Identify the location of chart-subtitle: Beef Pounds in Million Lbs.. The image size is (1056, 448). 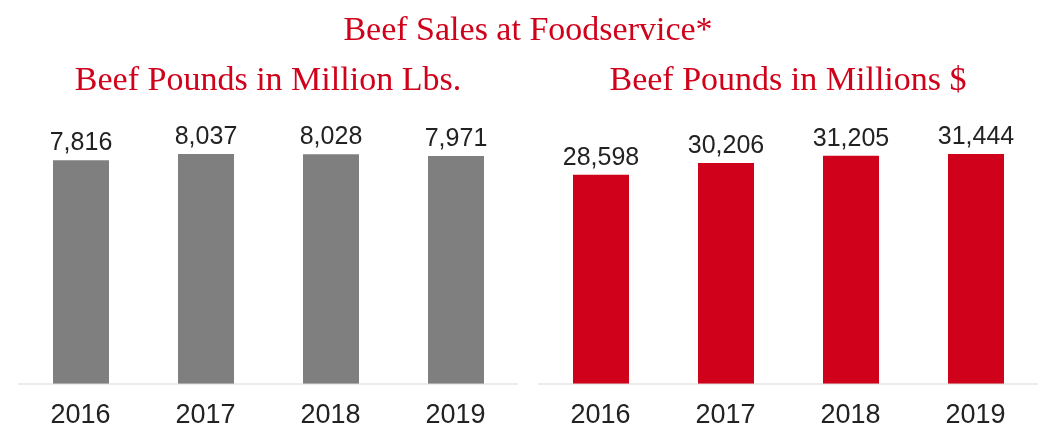
(268, 79).